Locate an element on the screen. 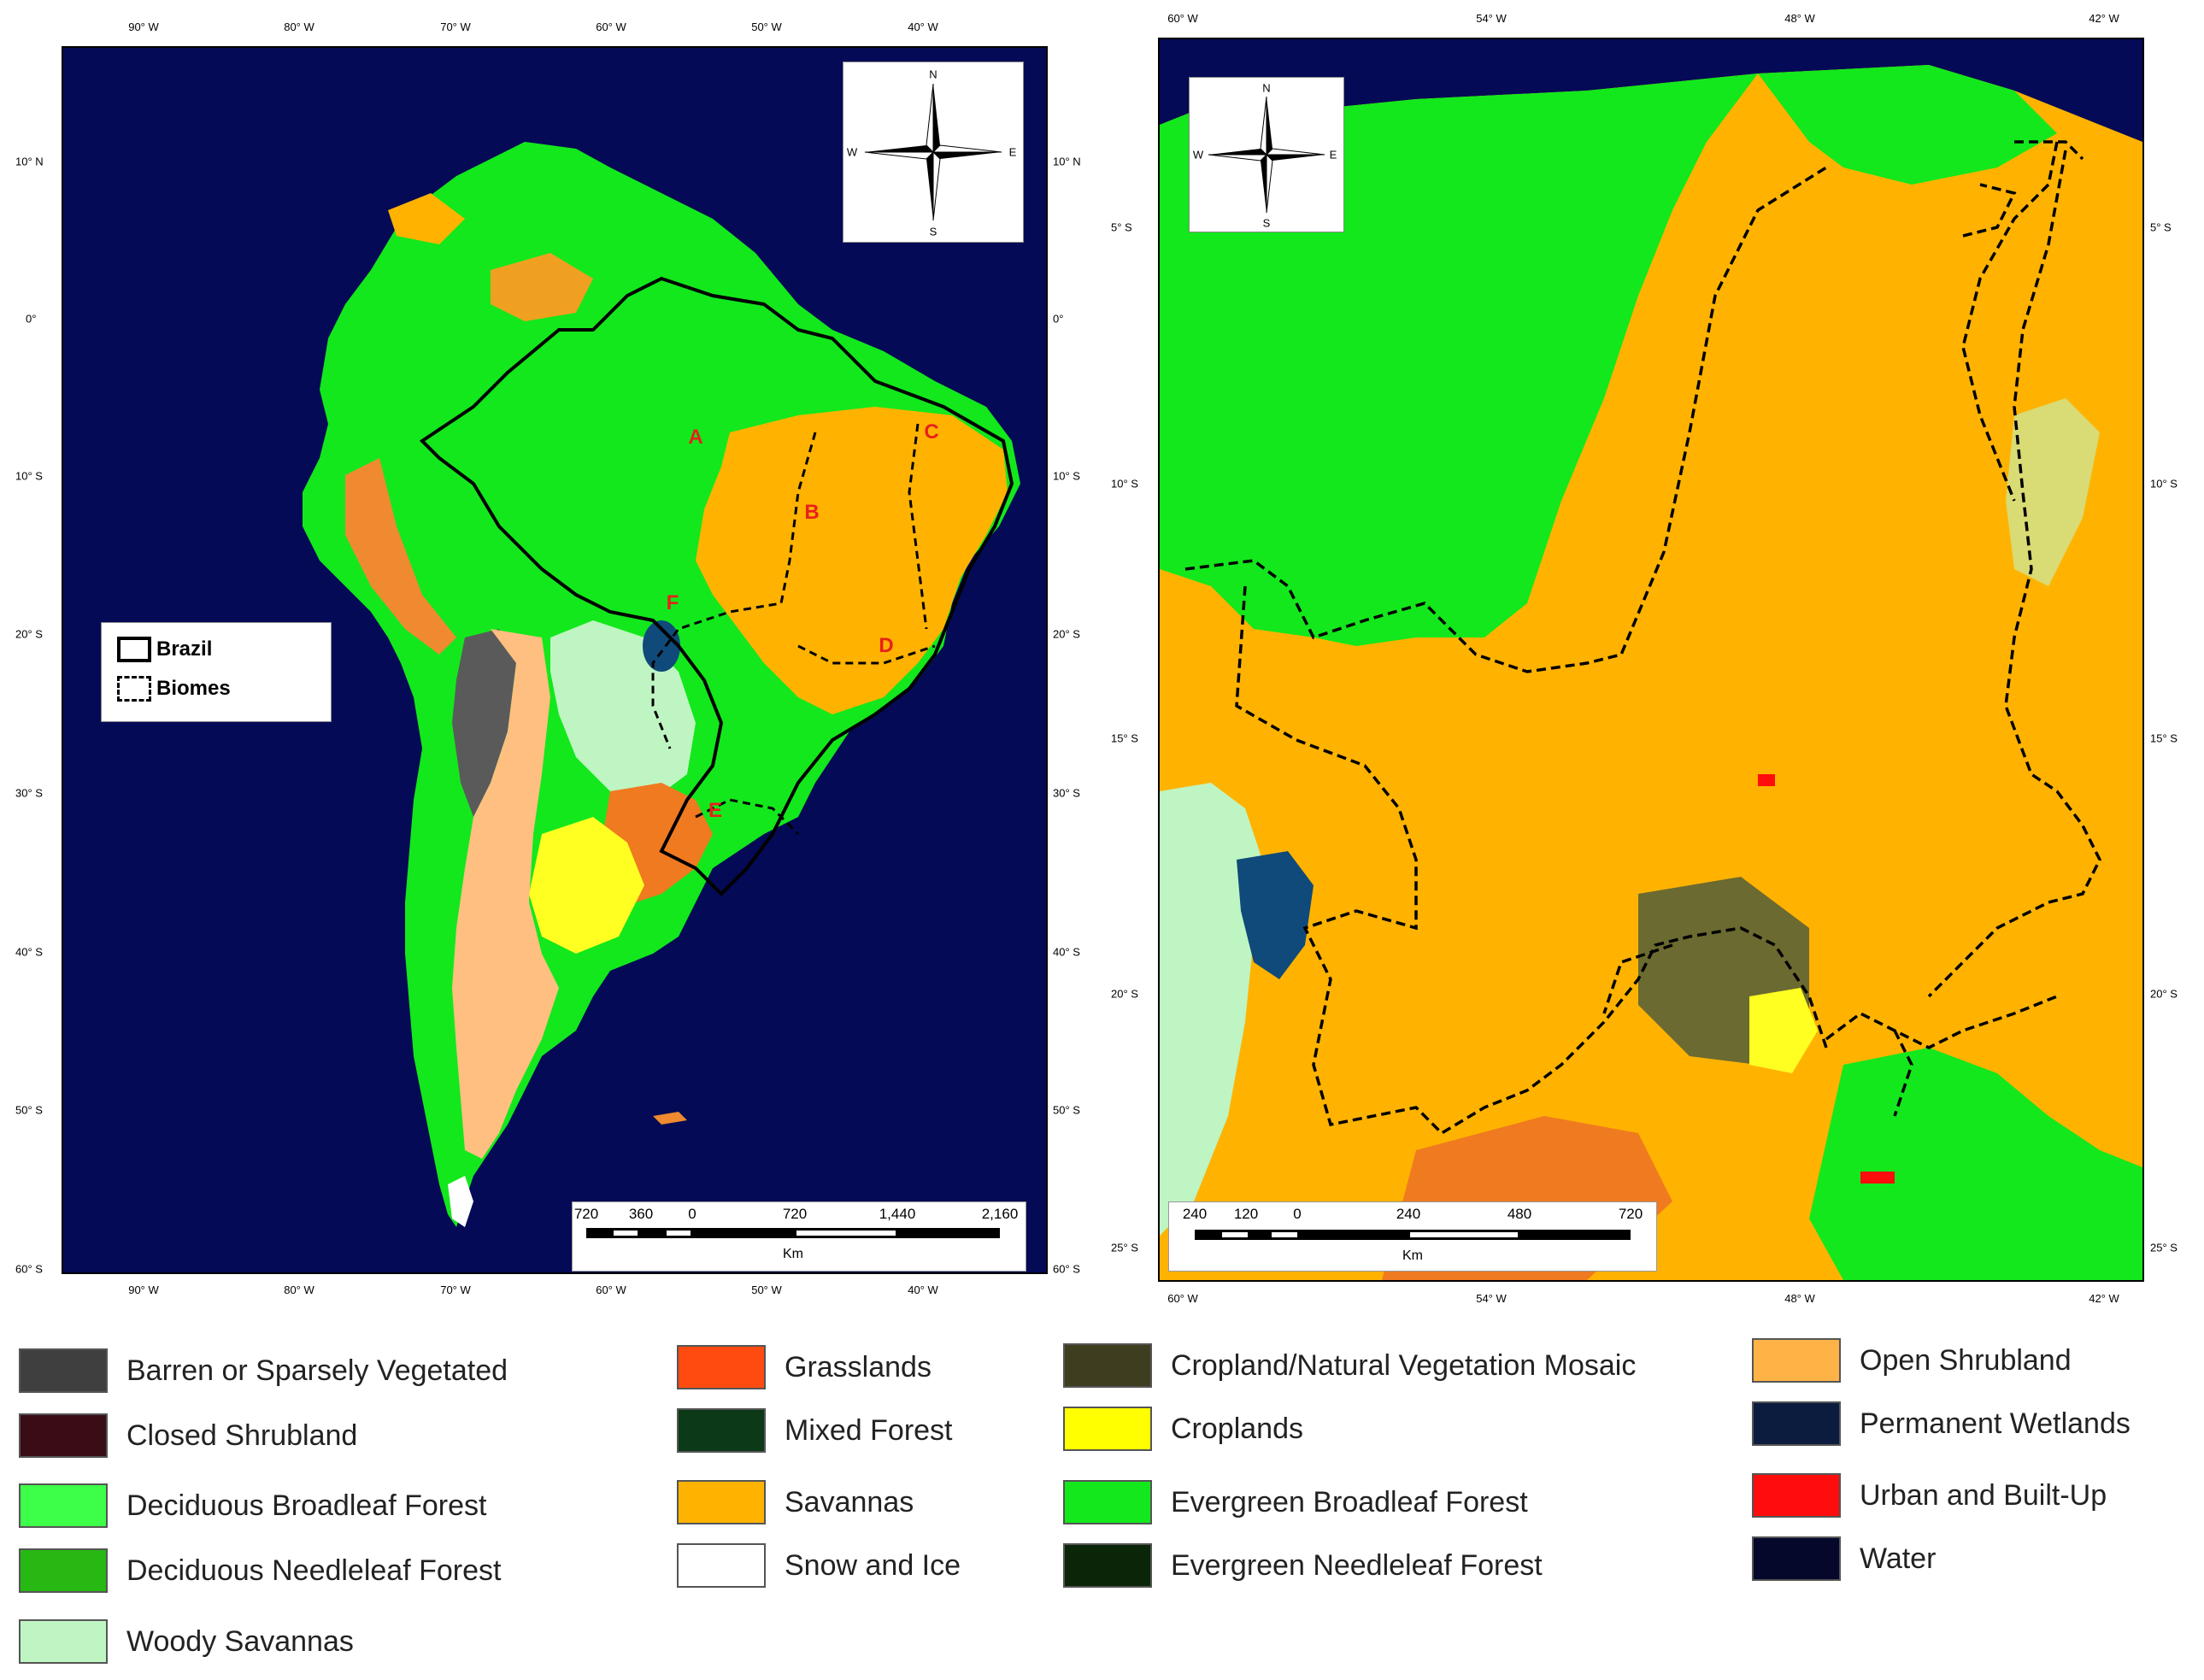 The height and width of the screenshot is (1680, 2204). right-lon-top-1: 54° W is located at coordinates (1491, 18).